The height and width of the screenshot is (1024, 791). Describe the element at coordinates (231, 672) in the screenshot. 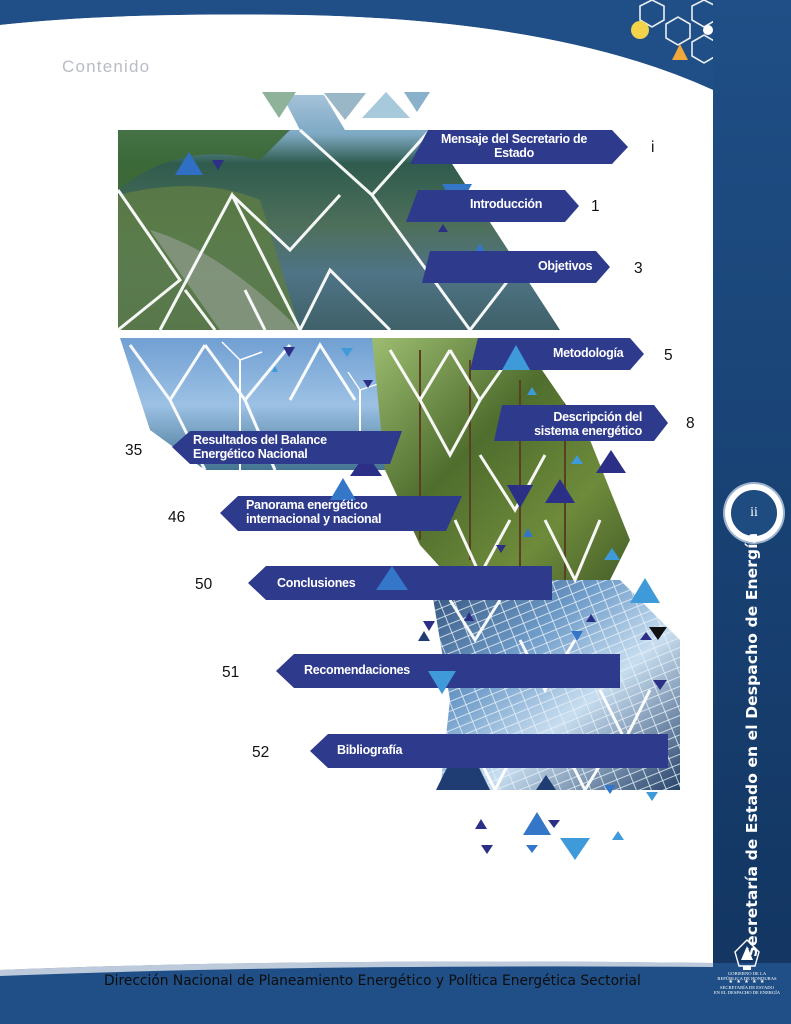

I see `toc-page-8: 51` at that location.